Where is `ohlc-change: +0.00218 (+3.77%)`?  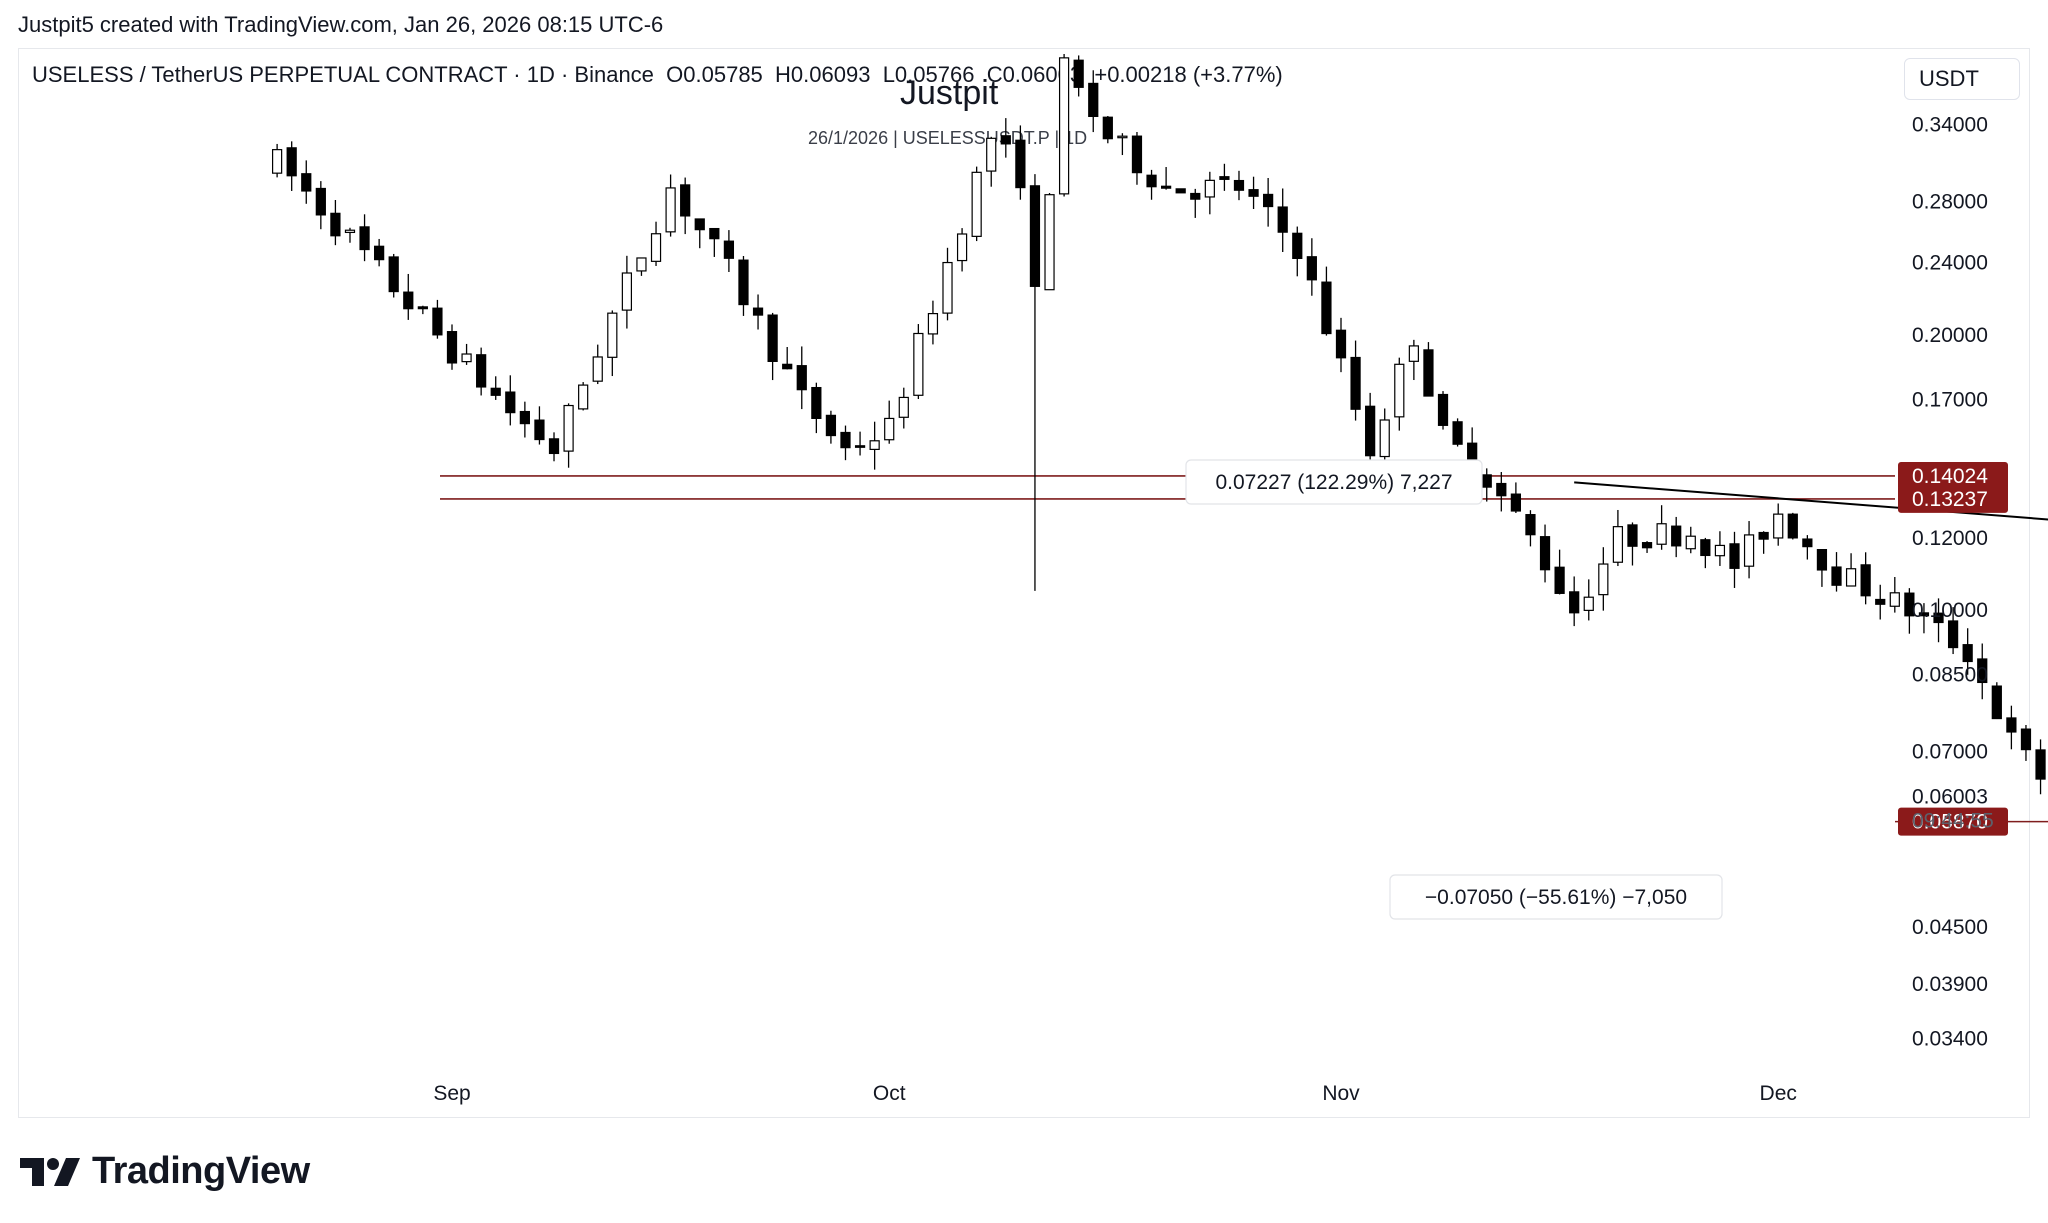
ohlc-change: +0.00218 (+3.77%) is located at coordinates (1188, 74).